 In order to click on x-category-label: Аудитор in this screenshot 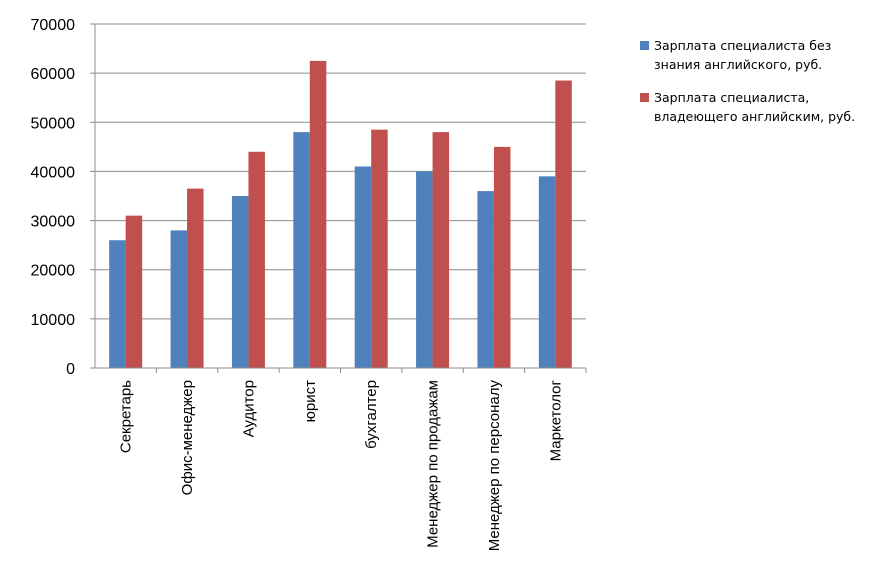, I will do `click(248, 408)`.